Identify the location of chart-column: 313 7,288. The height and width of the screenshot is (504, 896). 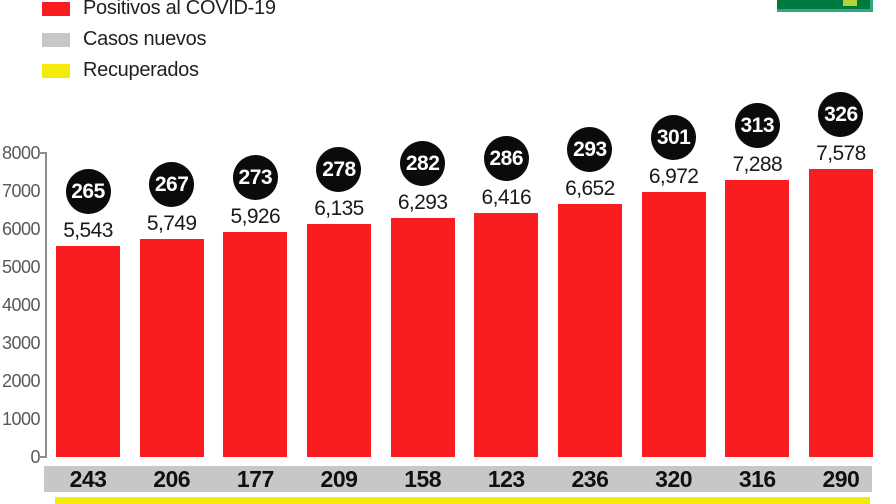
(757, 280).